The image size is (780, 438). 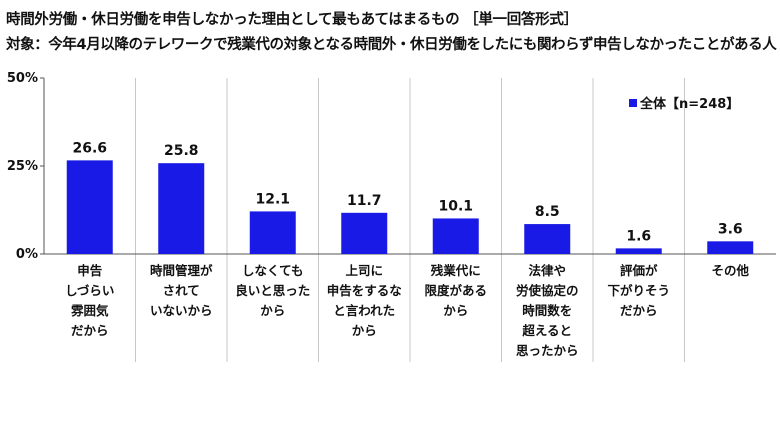 I want to click on category-label: その他, so click(x=730, y=270).